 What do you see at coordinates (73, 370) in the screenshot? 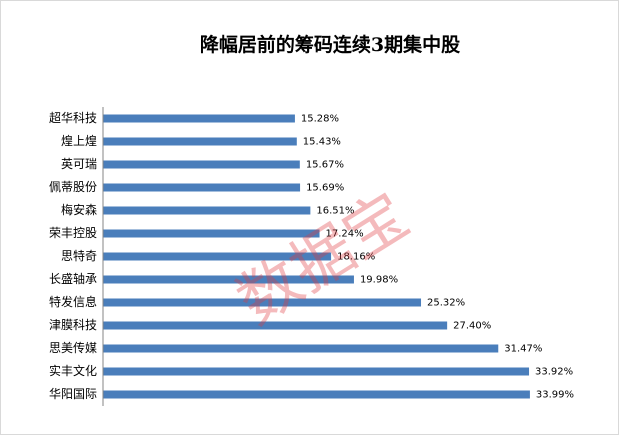
I see `y-tick-label: 实丰文化` at bounding box center [73, 370].